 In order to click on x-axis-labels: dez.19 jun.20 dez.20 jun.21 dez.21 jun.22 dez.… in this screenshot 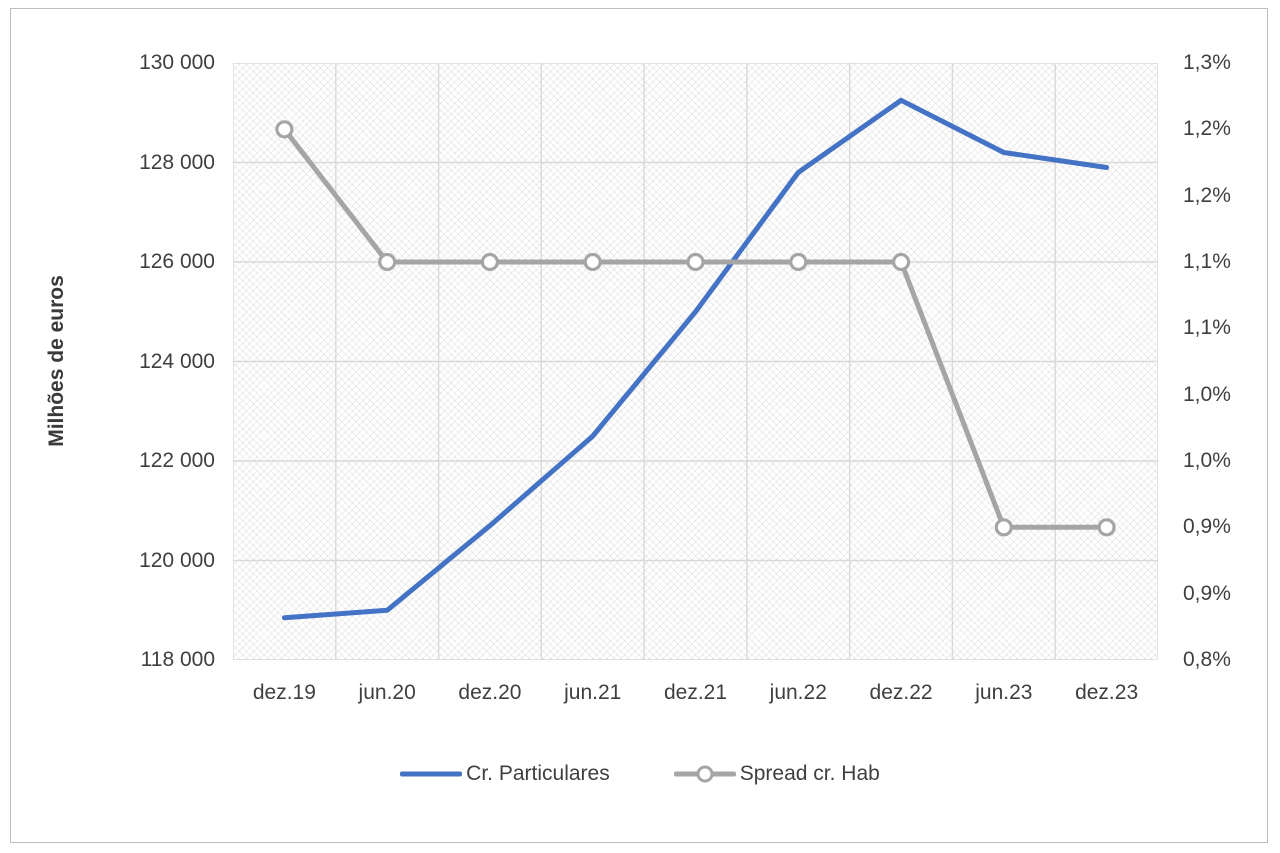, I will do `click(695, 696)`.